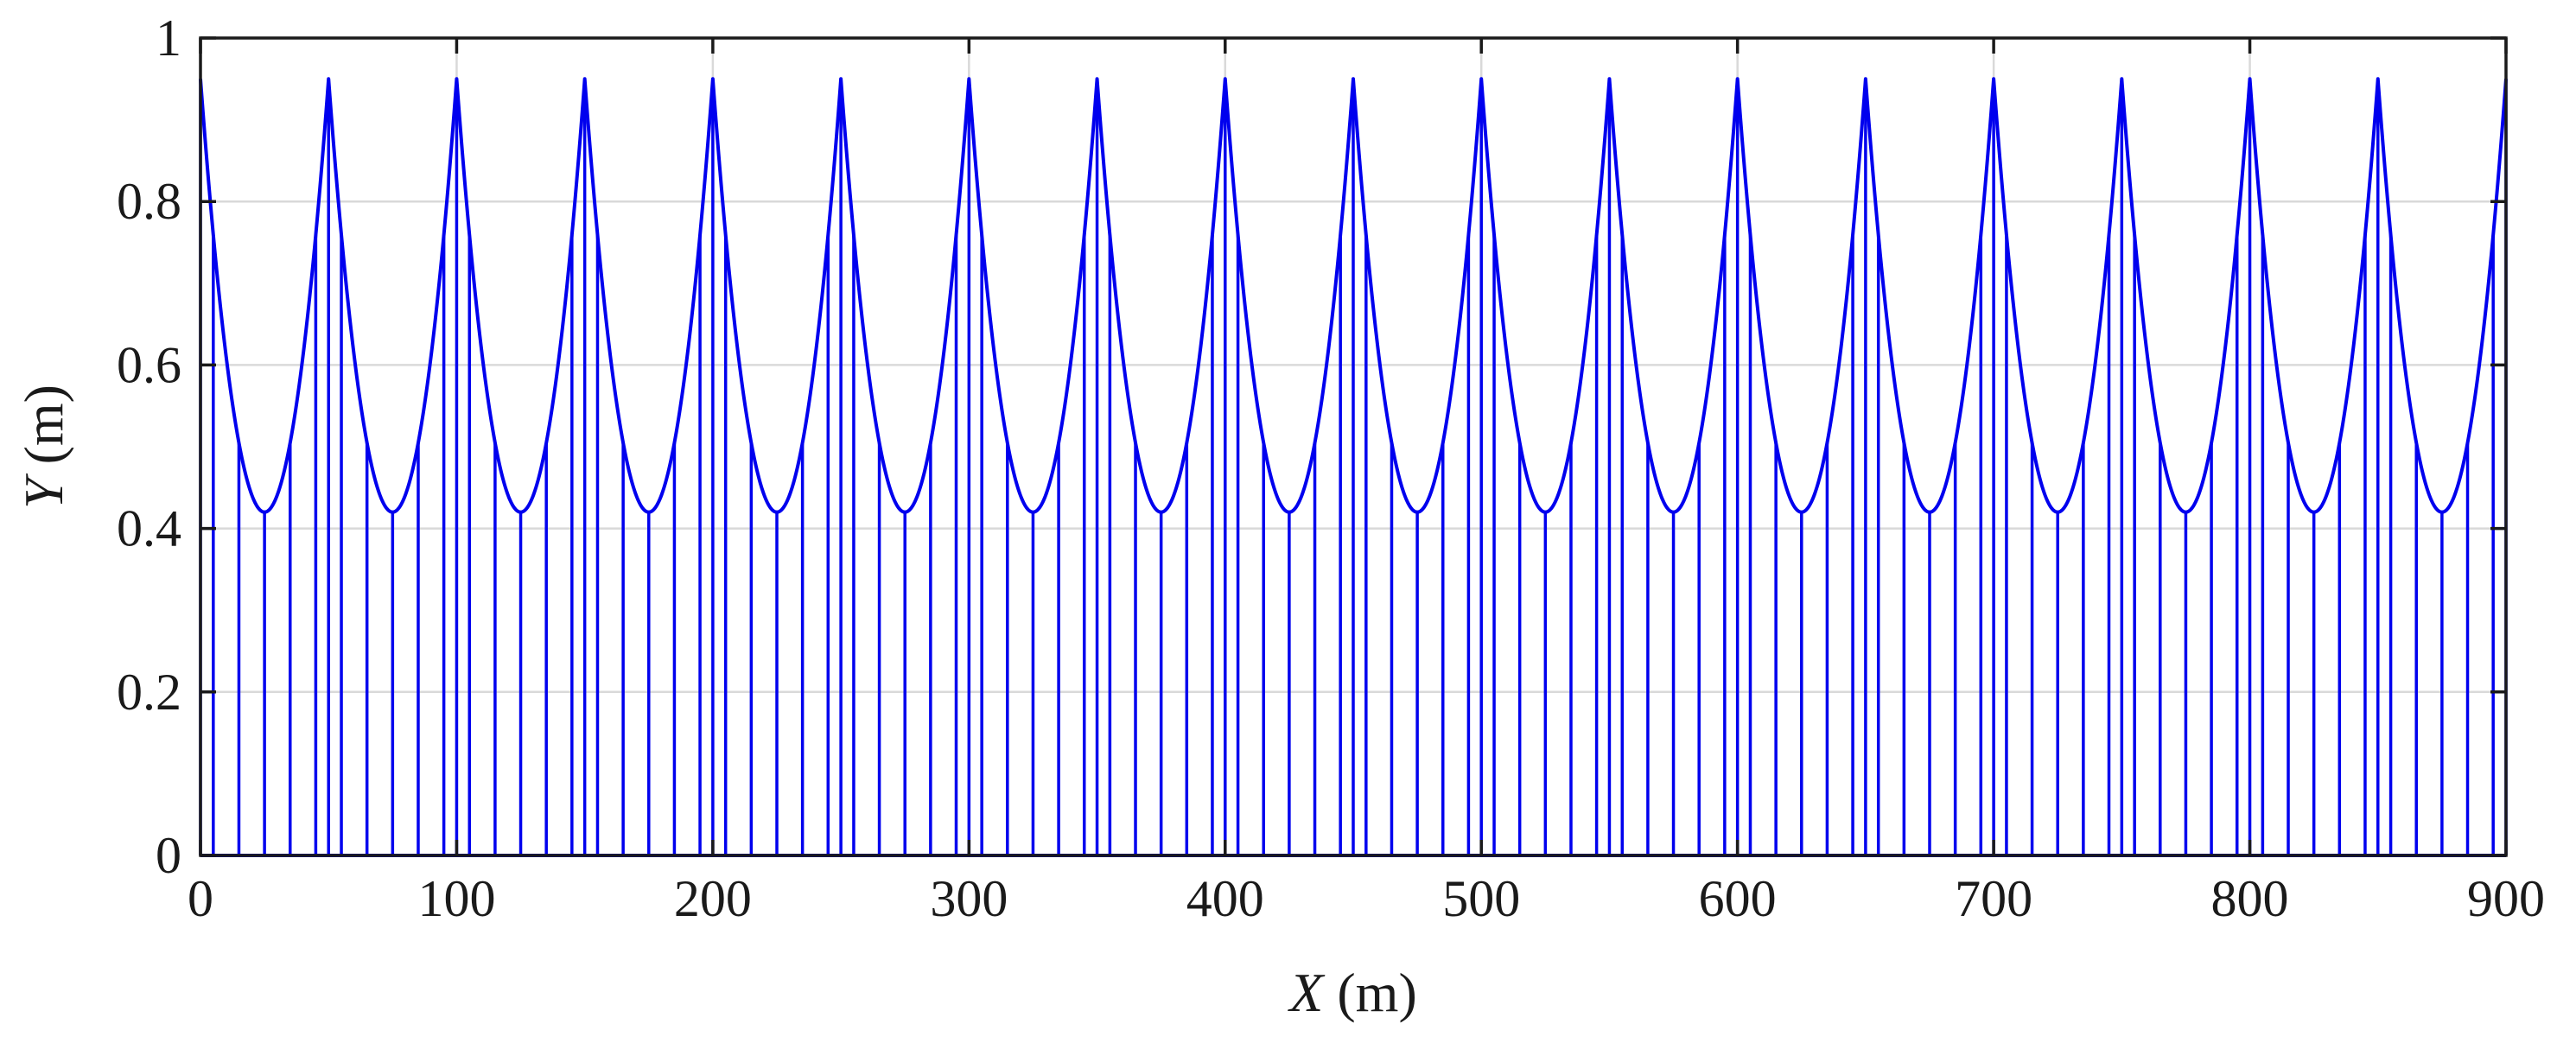 Image resolution: width=2576 pixels, height=1049 pixels. What do you see at coordinates (44, 491) in the screenshot?
I see `y-axis-label-var: Y` at bounding box center [44, 491].